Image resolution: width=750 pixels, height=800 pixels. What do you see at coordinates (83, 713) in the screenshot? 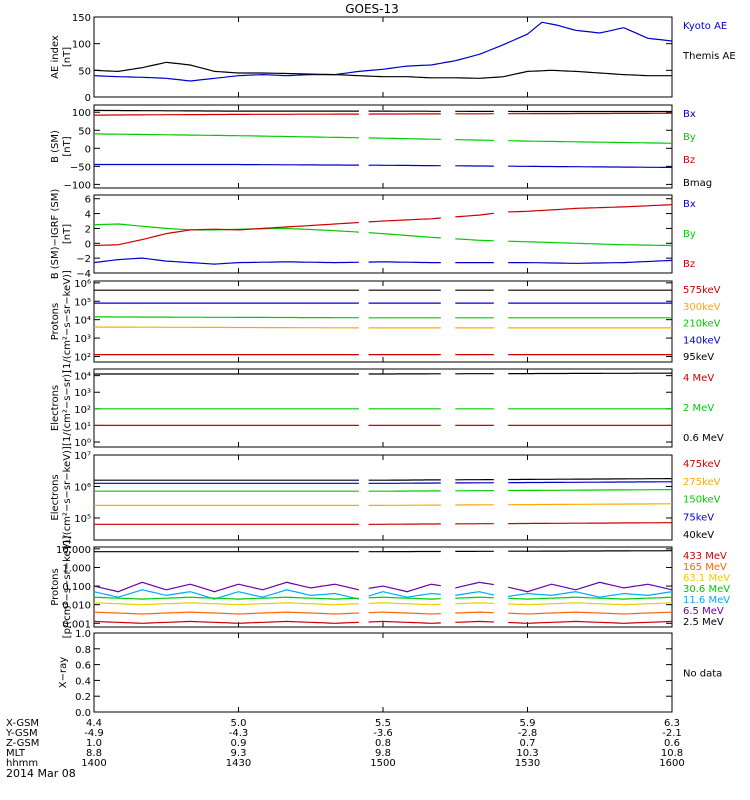
I see `y-tick-label: 0.0` at bounding box center [83, 713].